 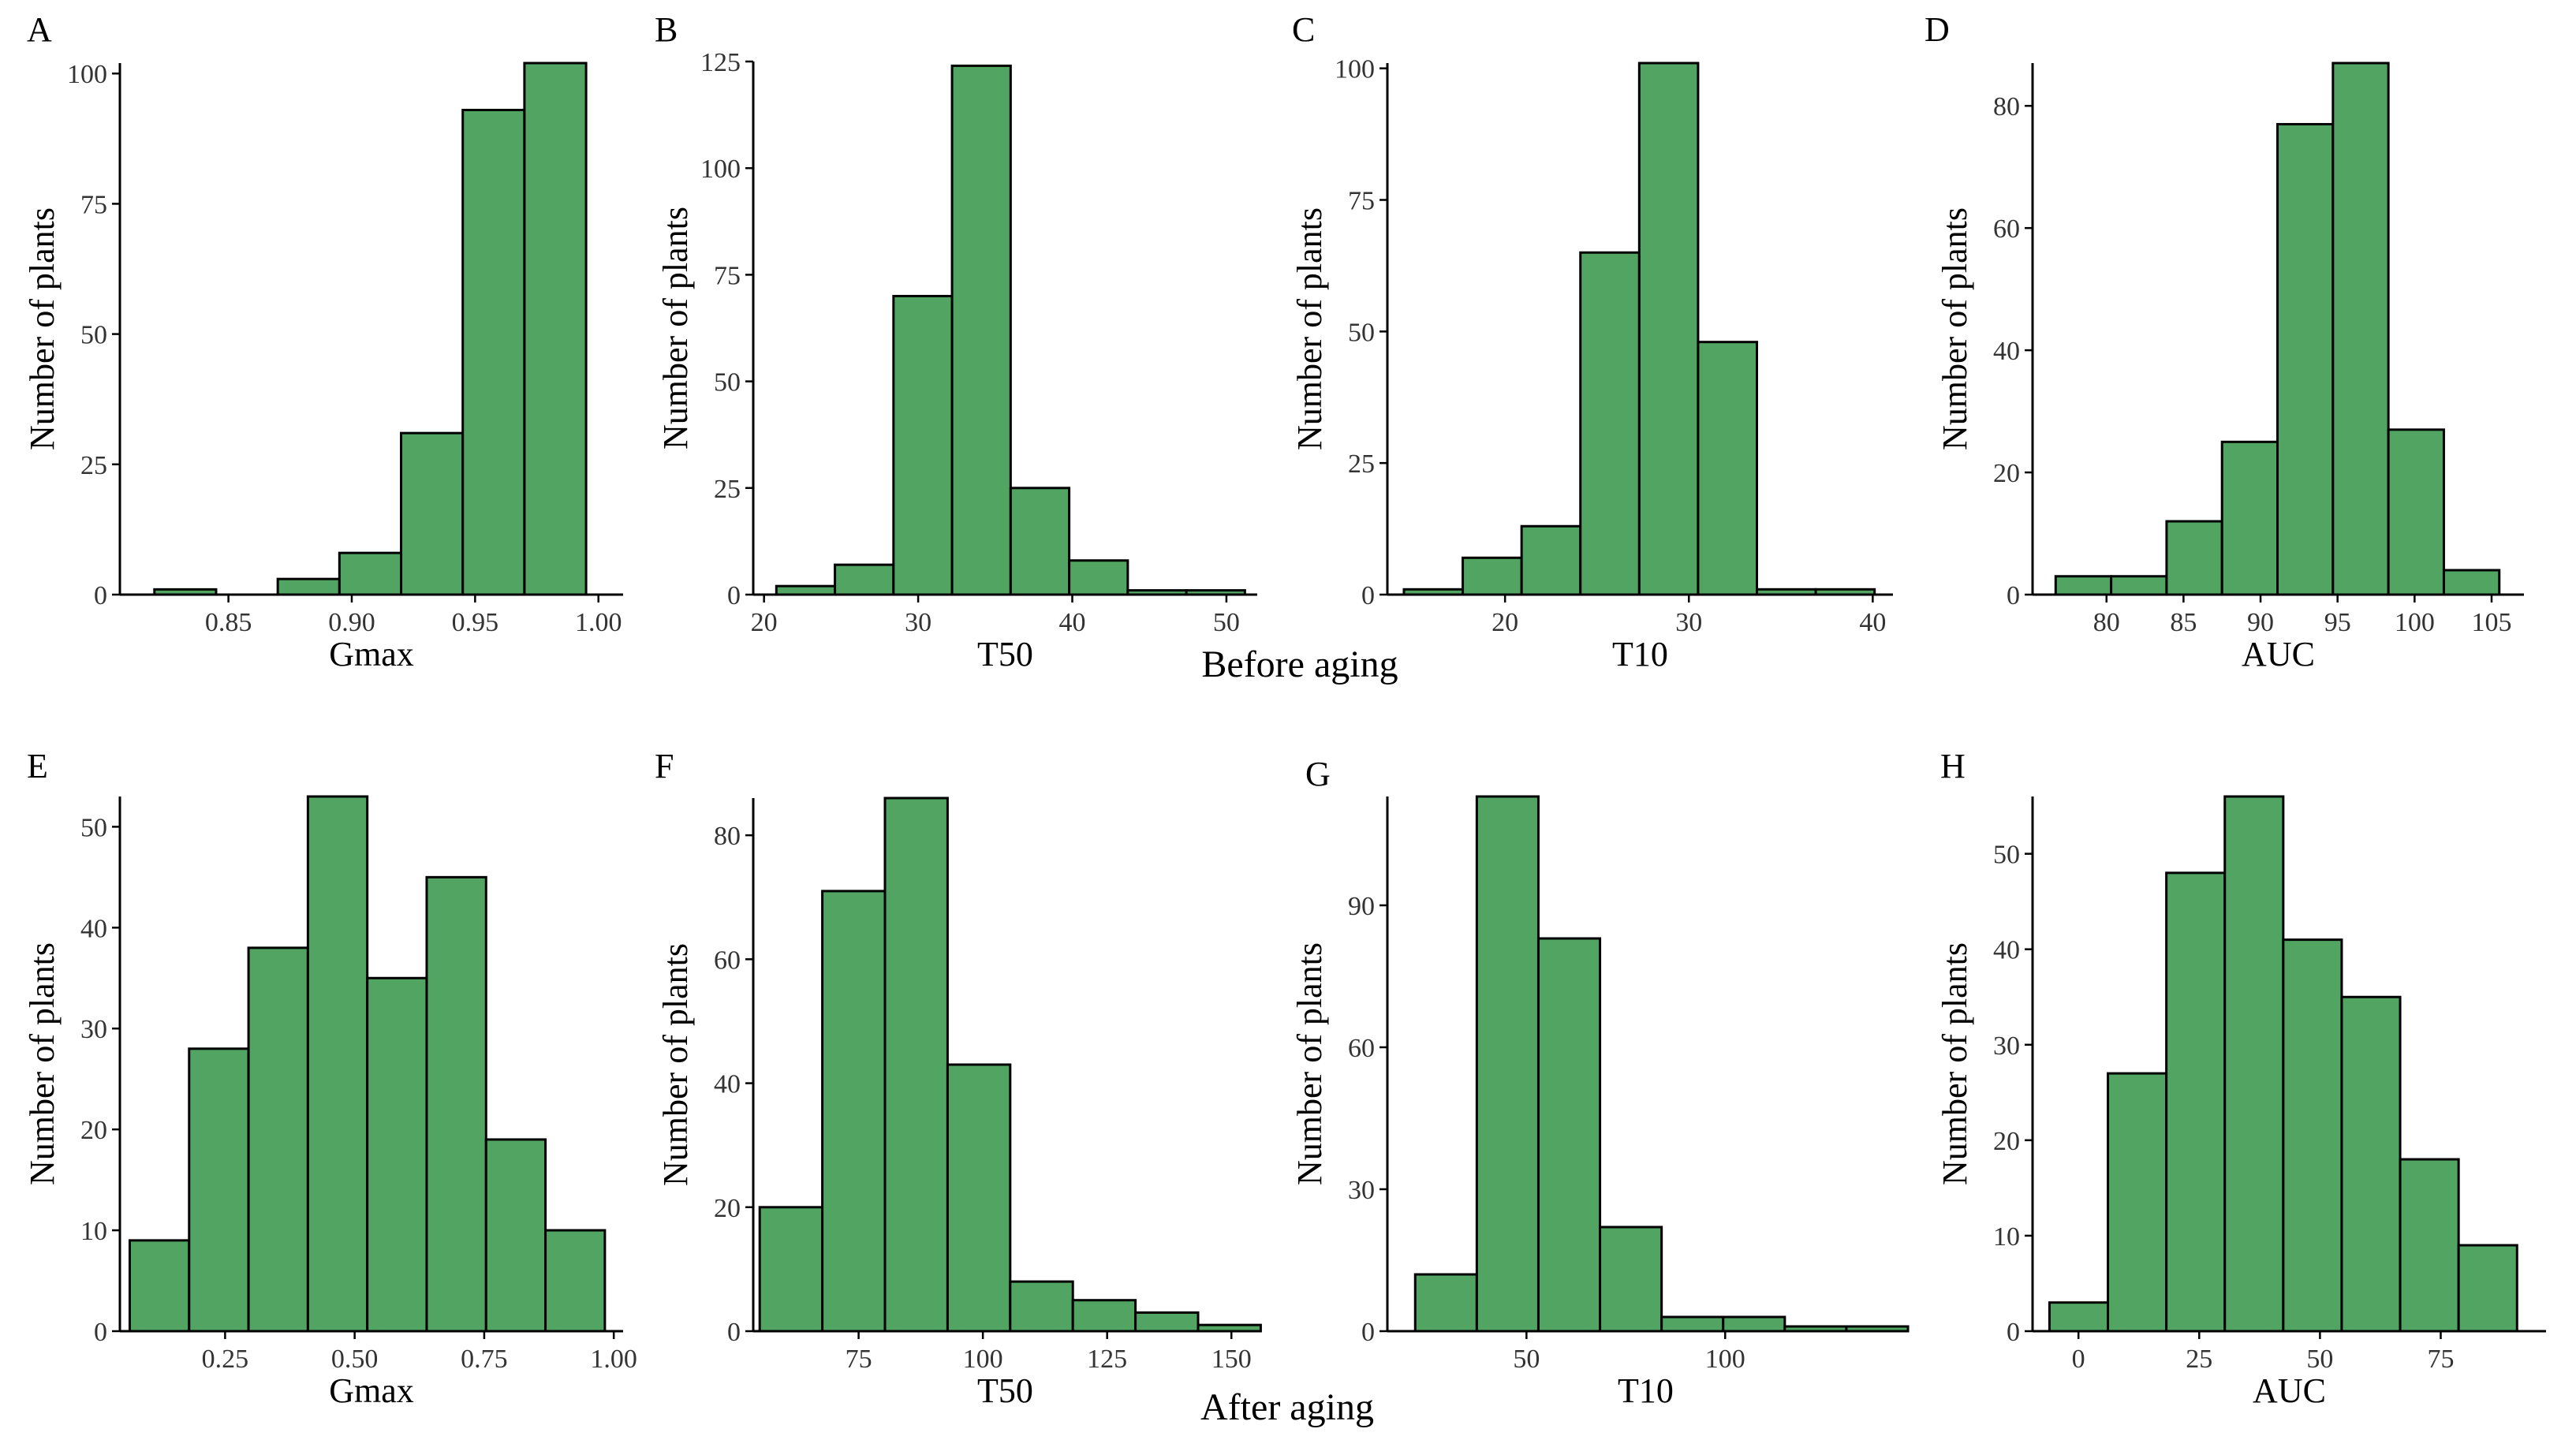 I want to click on x-tick-label: 125, so click(x=1107, y=1359).